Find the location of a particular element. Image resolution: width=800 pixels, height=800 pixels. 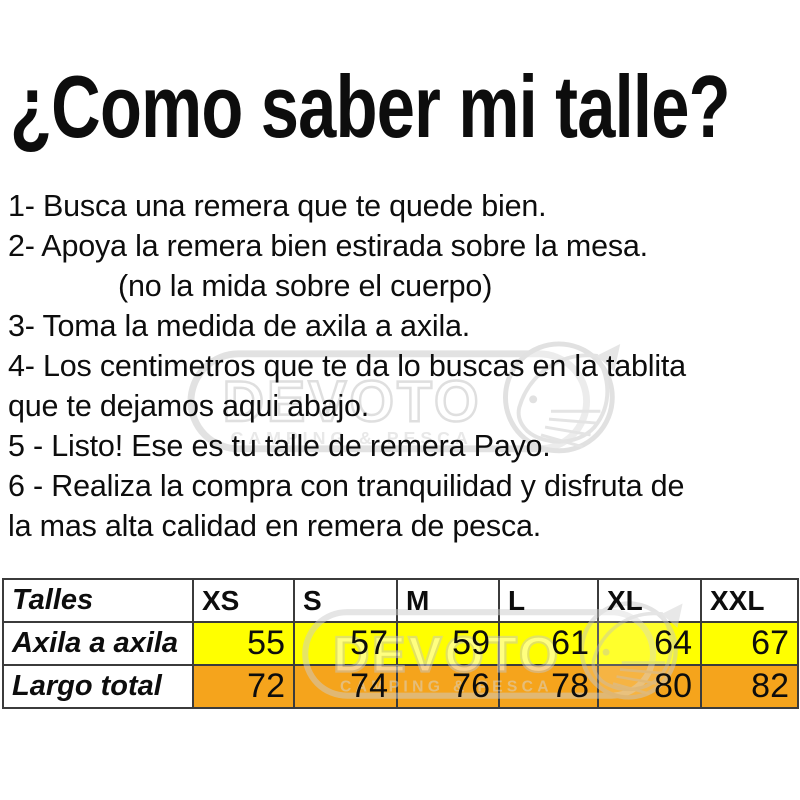

value-cell: 67 is located at coordinates (749, 643).